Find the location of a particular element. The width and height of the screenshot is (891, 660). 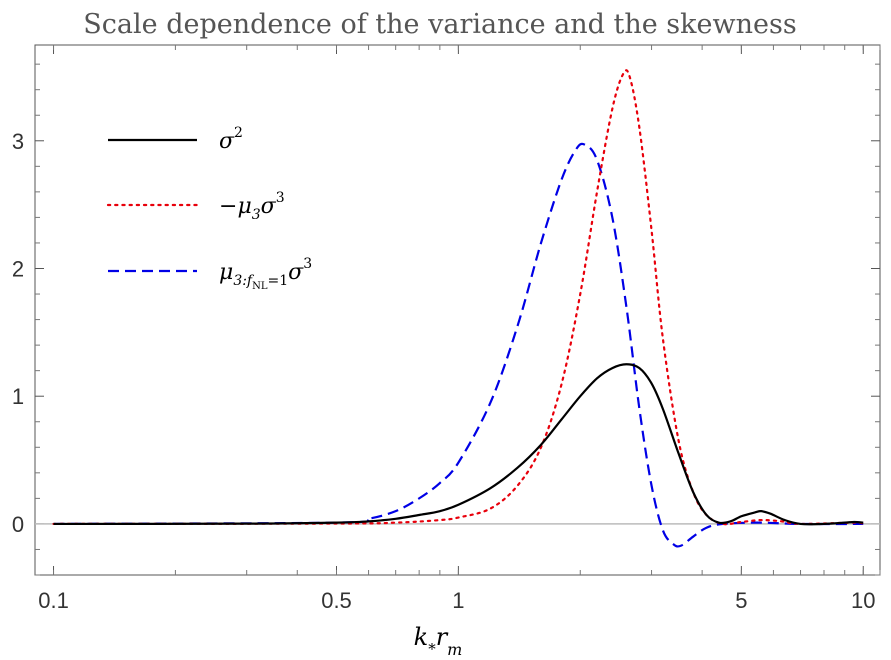

y-tick-label: 0 is located at coordinates (18, 524).